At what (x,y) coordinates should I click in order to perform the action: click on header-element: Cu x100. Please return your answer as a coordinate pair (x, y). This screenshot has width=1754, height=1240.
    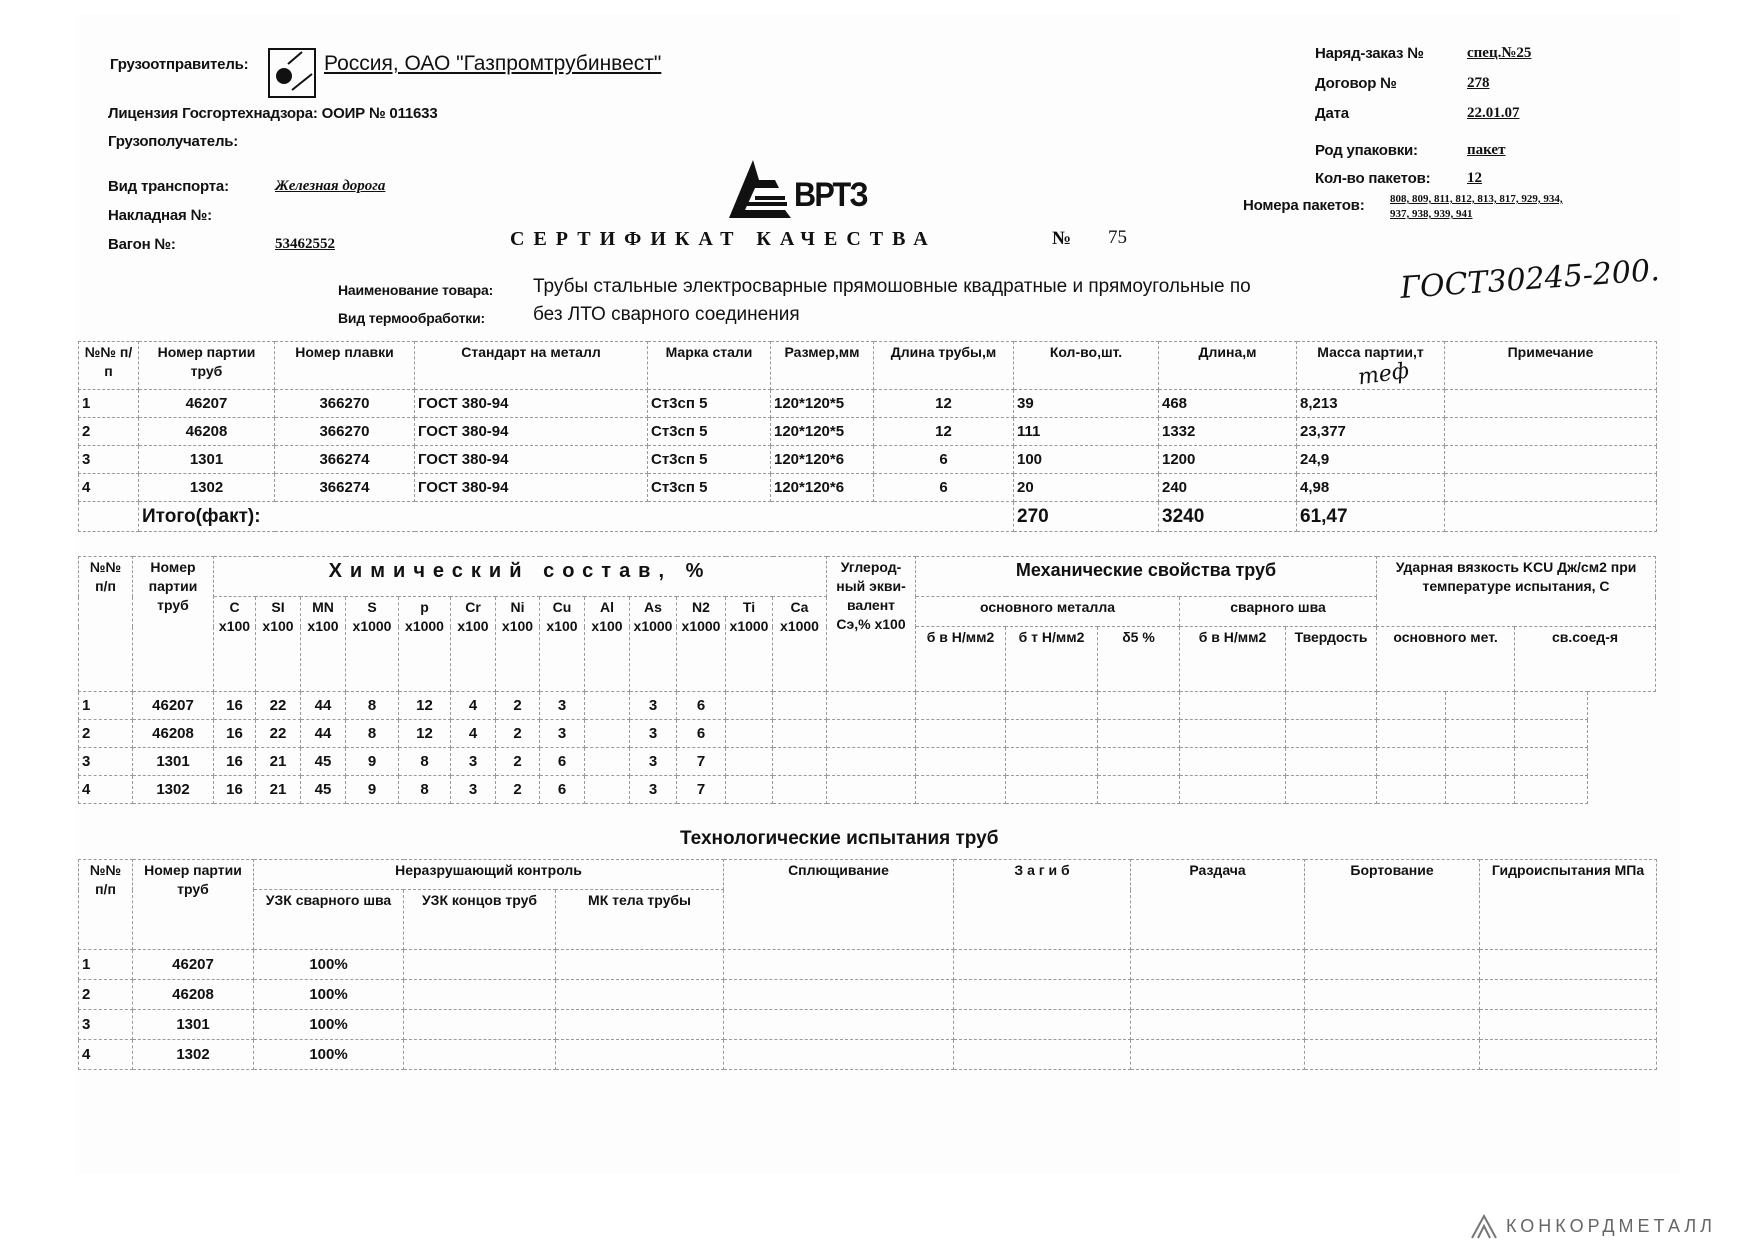
    Looking at the image, I should click on (562, 644).